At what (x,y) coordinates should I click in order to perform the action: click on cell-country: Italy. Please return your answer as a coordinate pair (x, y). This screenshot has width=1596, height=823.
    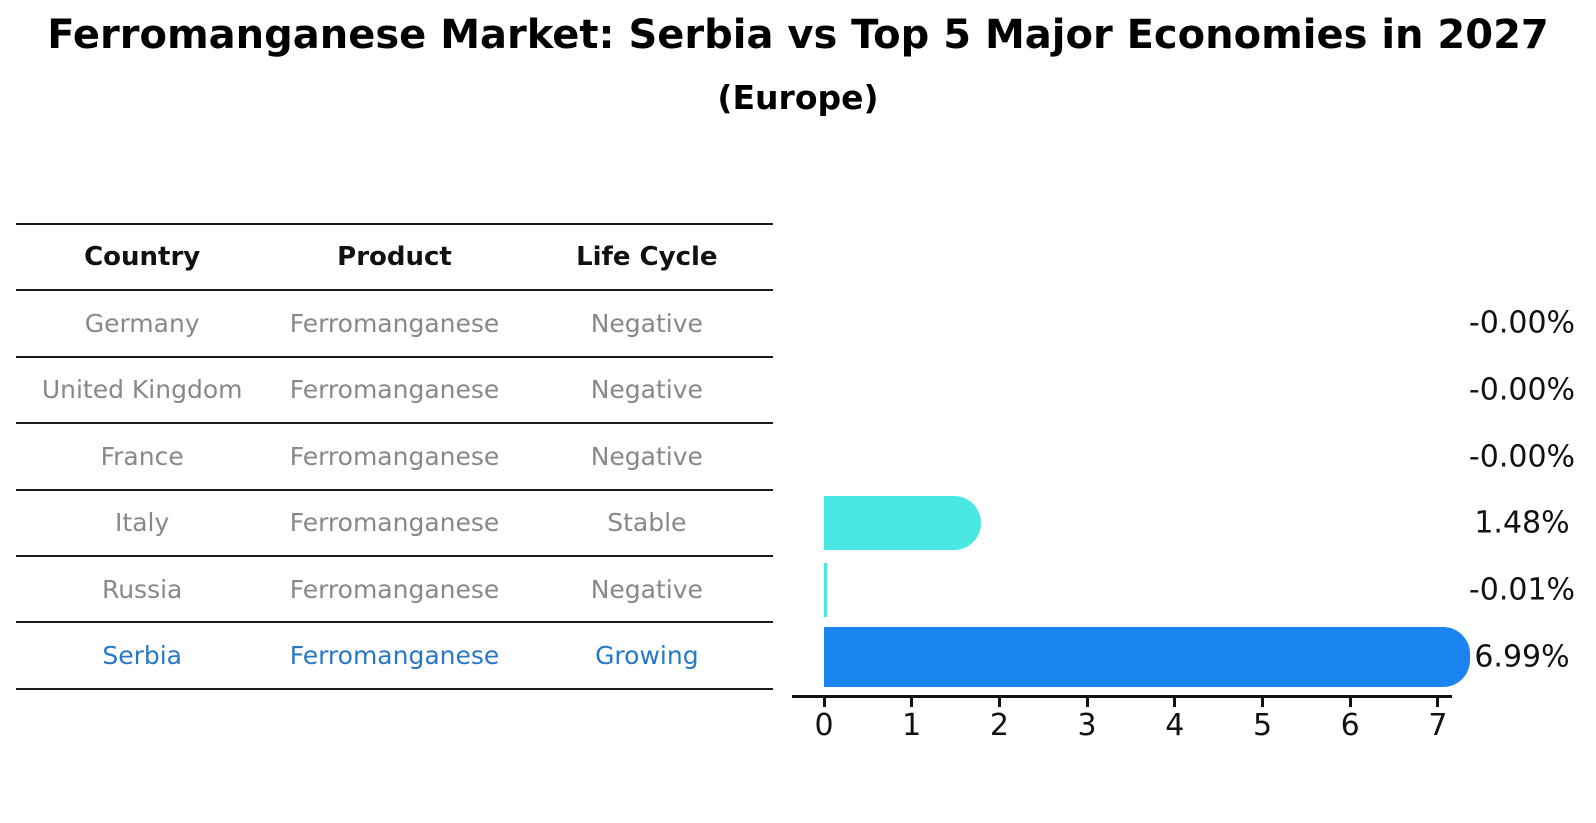
    Looking at the image, I should click on (142, 523).